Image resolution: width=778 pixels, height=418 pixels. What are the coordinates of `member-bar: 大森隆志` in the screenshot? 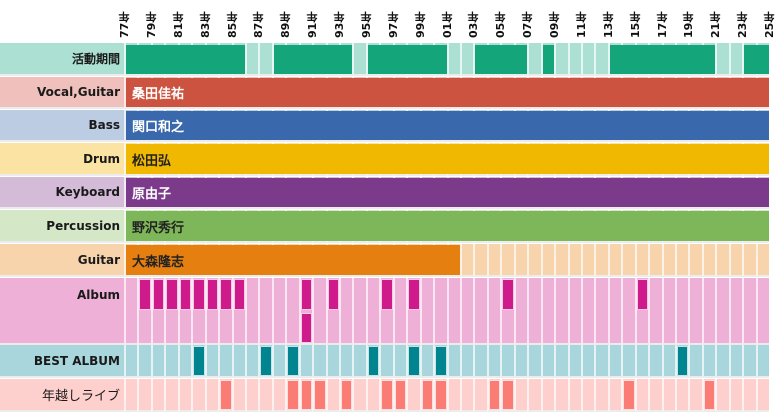 It's located at (293, 260).